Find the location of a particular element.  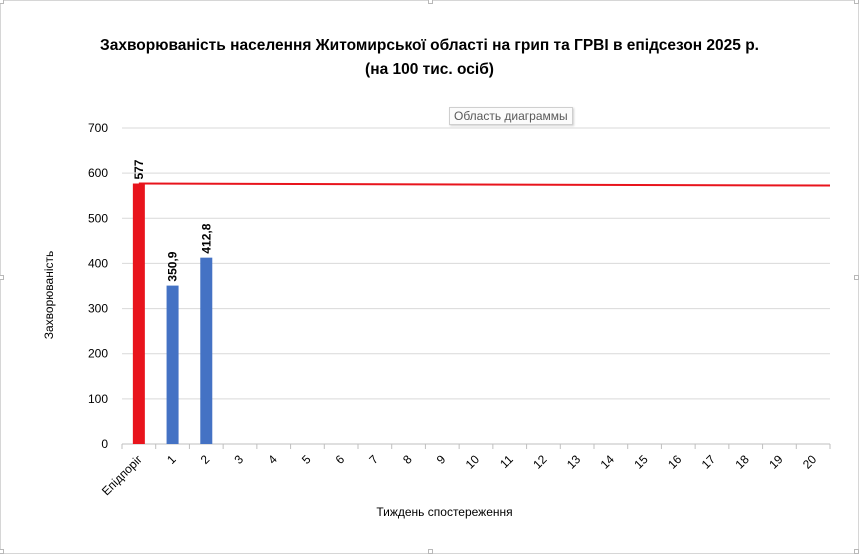

x-tick-label: 10 is located at coordinates (473, 462).